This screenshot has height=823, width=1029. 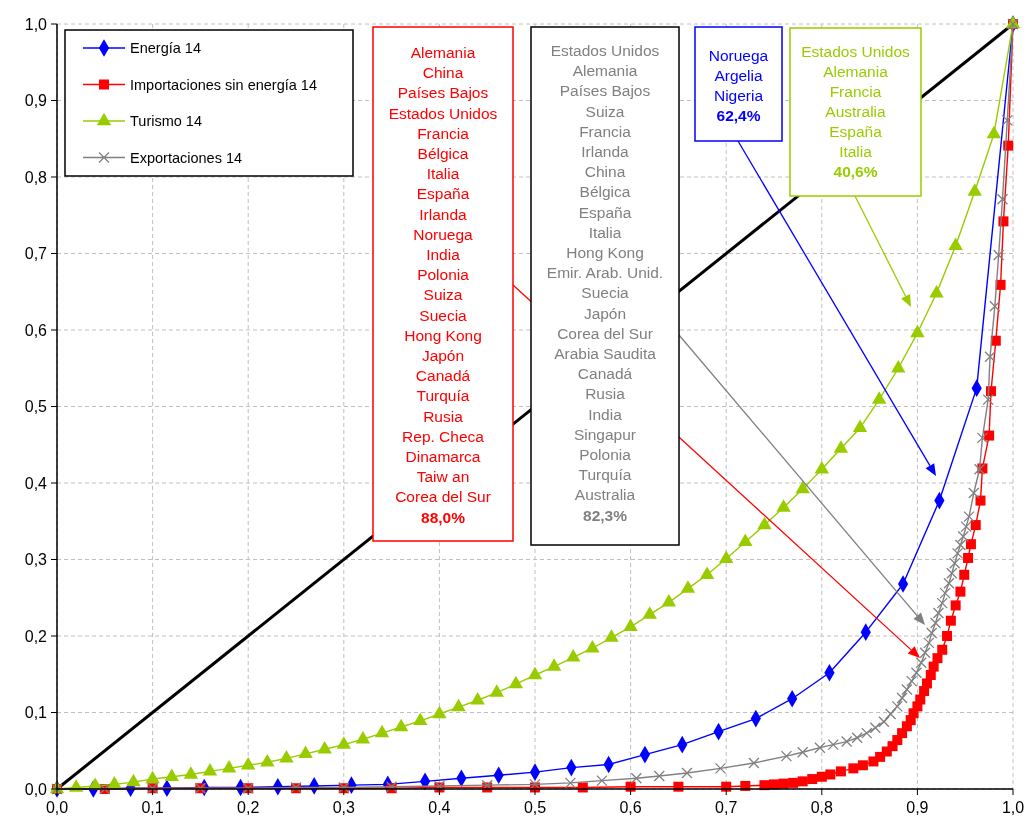 I want to click on y-tick-label: 0,8, so click(x=36, y=177).